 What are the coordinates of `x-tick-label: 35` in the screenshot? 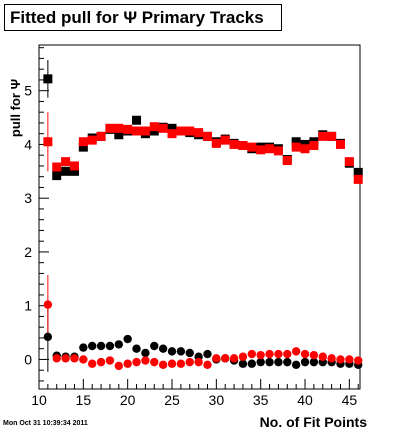 It's located at (261, 400).